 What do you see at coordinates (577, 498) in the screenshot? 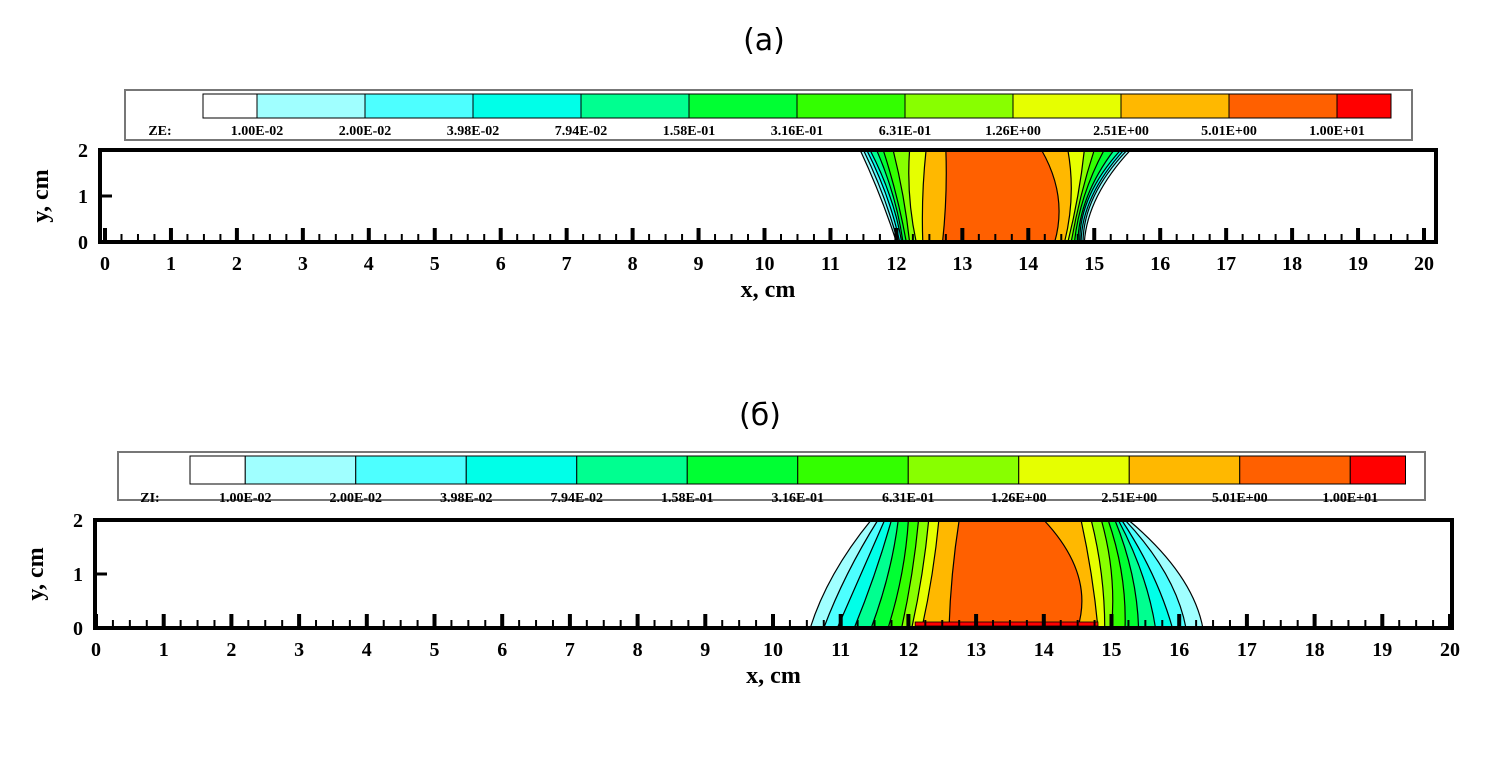
I see `legend-level-label: 7.94E-02` at bounding box center [577, 498].